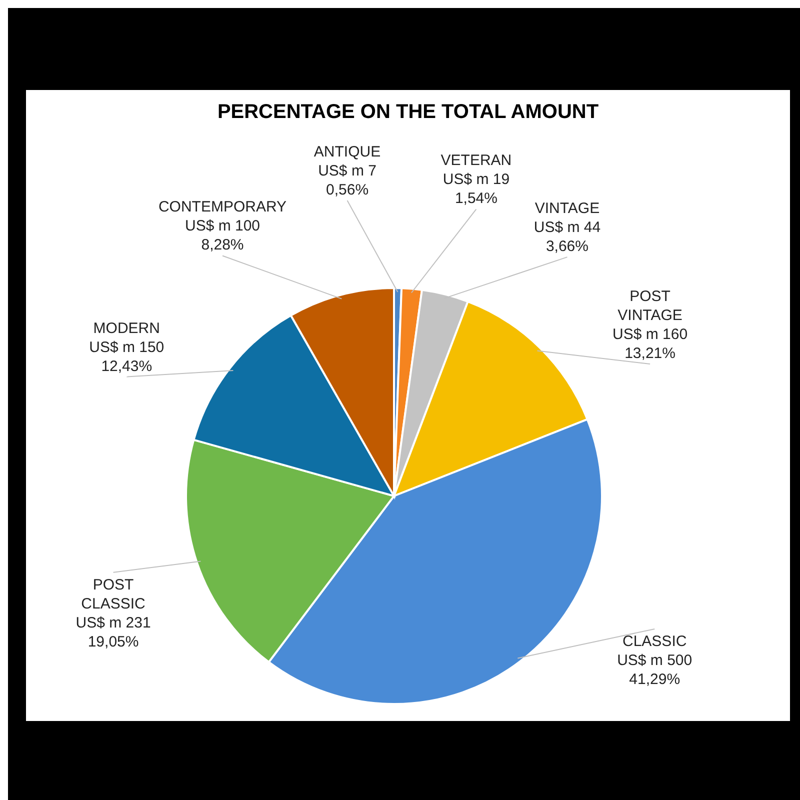  What do you see at coordinates (654, 641) in the screenshot?
I see `slice-label: CLASSIC` at bounding box center [654, 641].